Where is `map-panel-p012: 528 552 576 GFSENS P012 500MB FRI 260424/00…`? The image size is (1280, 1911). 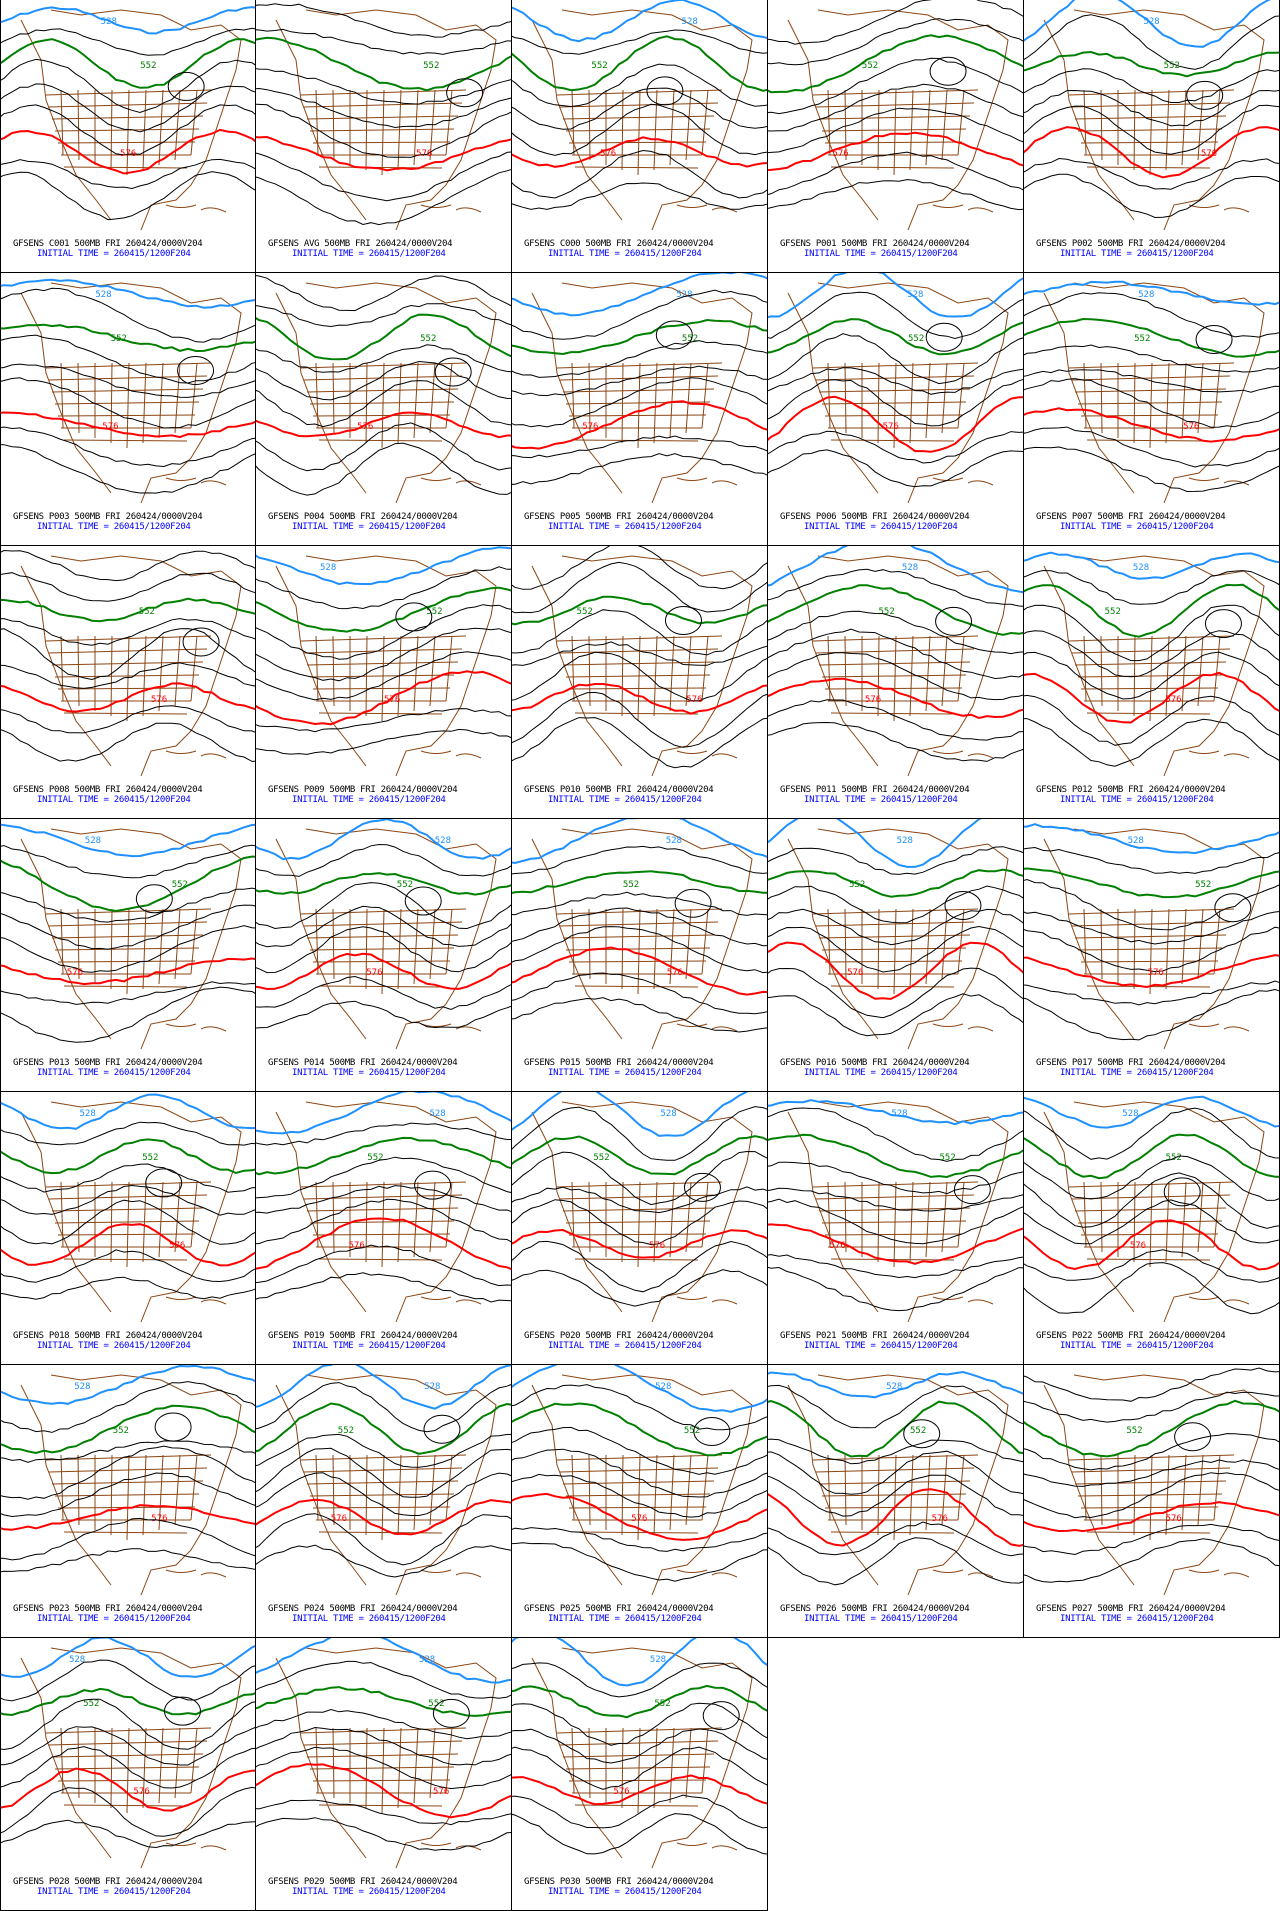 map-panel-p012: 528 552 576 GFSENS P012 500MB FRI 260424/00… is located at coordinates (1152, 682).